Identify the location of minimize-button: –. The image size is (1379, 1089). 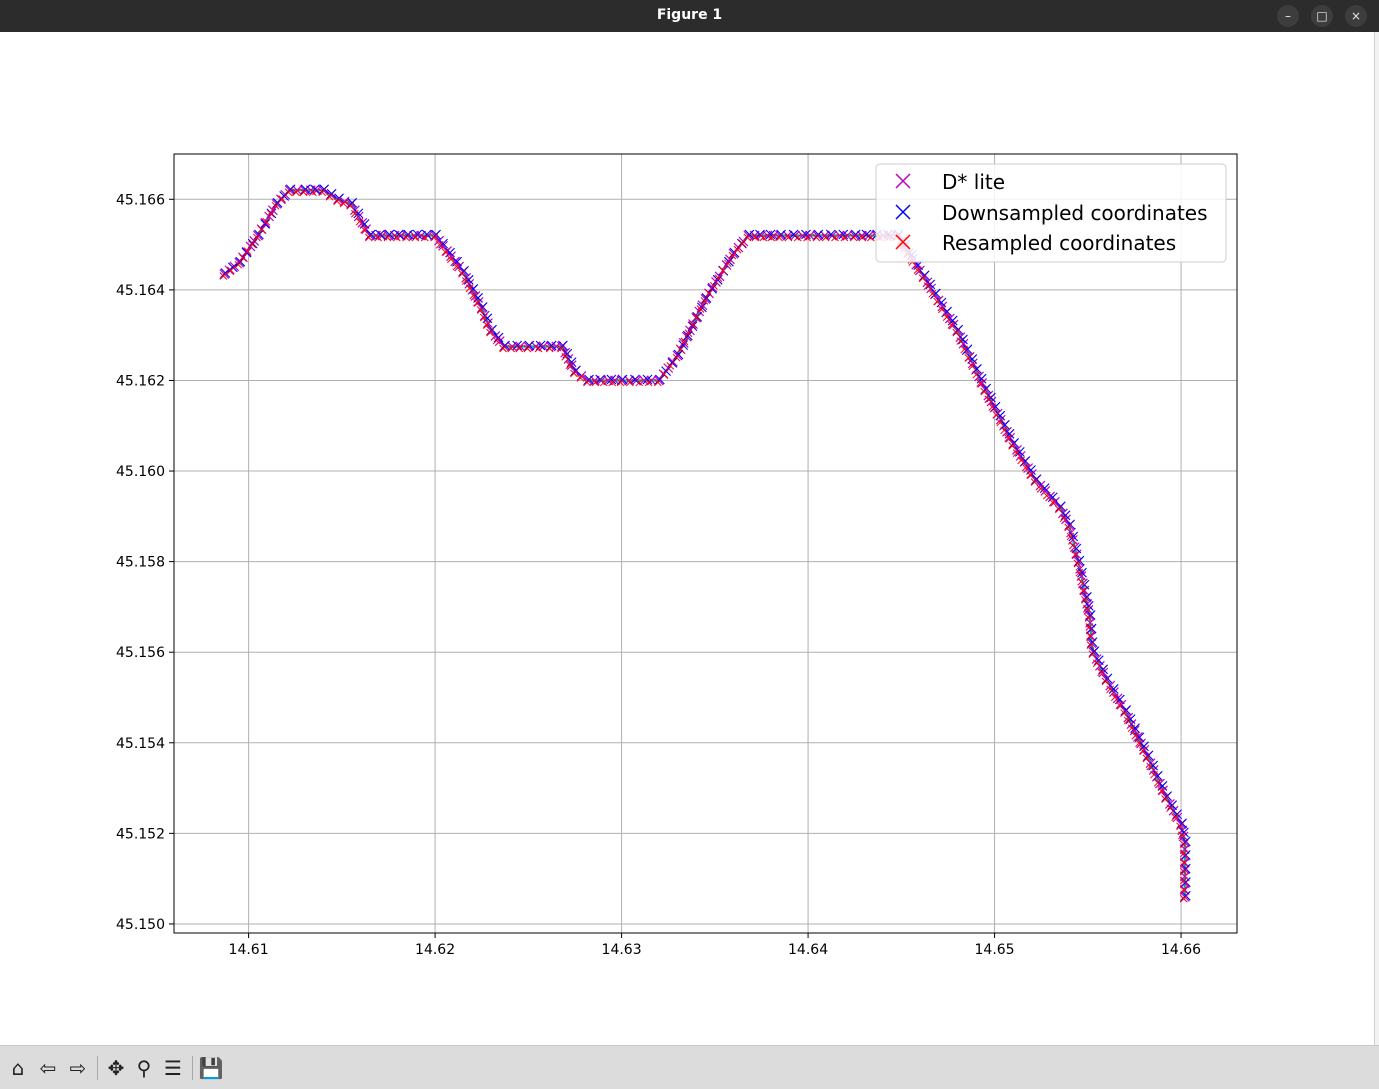
(1288, 16).